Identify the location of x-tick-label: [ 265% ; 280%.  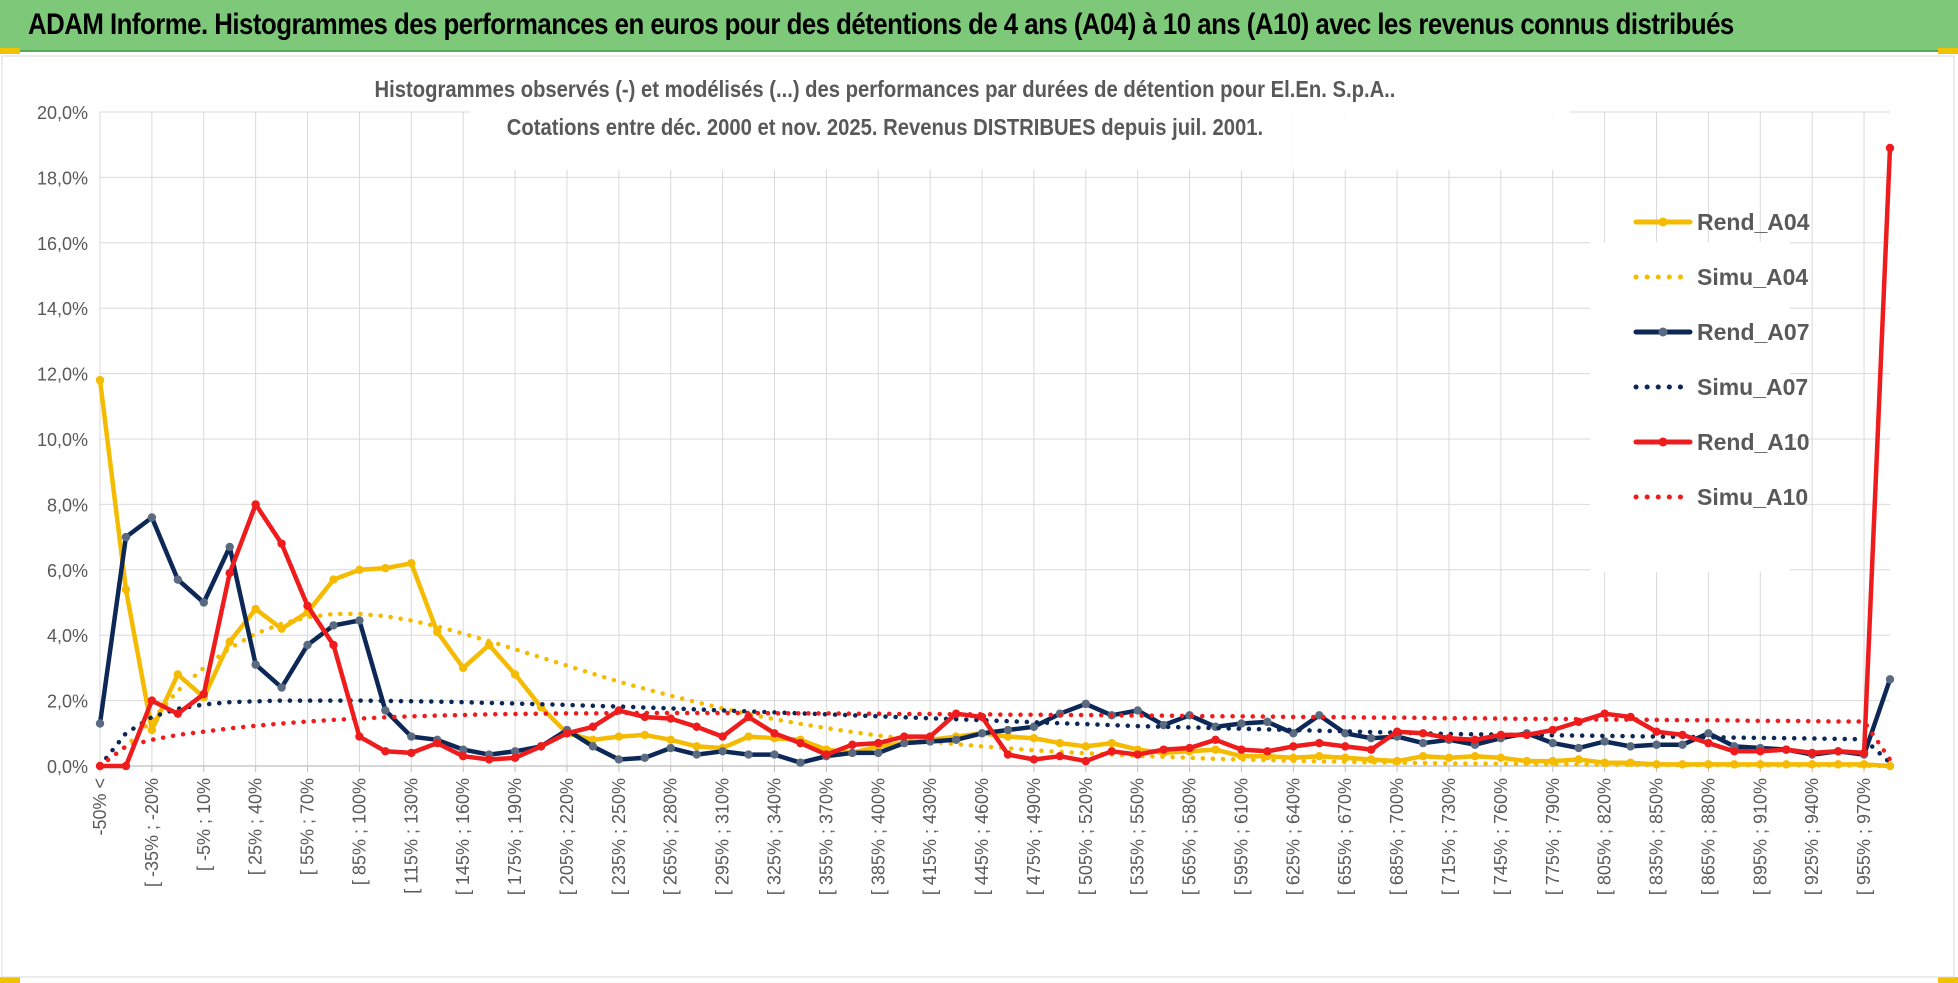
(671, 836).